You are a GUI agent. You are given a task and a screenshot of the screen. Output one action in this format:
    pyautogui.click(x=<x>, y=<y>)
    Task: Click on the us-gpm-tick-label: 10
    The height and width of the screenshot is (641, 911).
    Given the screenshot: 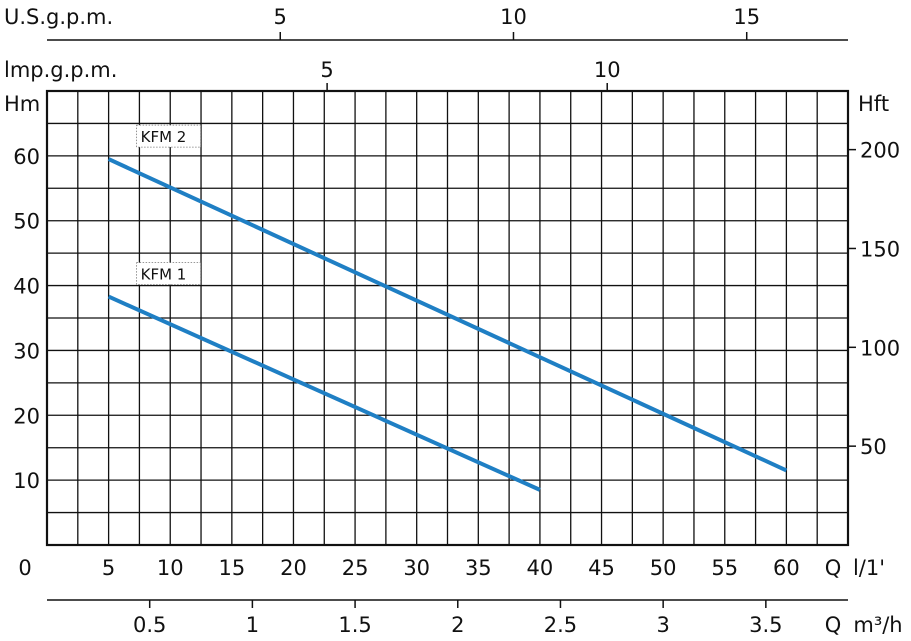 What is the action you would take?
    pyautogui.click(x=513, y=17)
    